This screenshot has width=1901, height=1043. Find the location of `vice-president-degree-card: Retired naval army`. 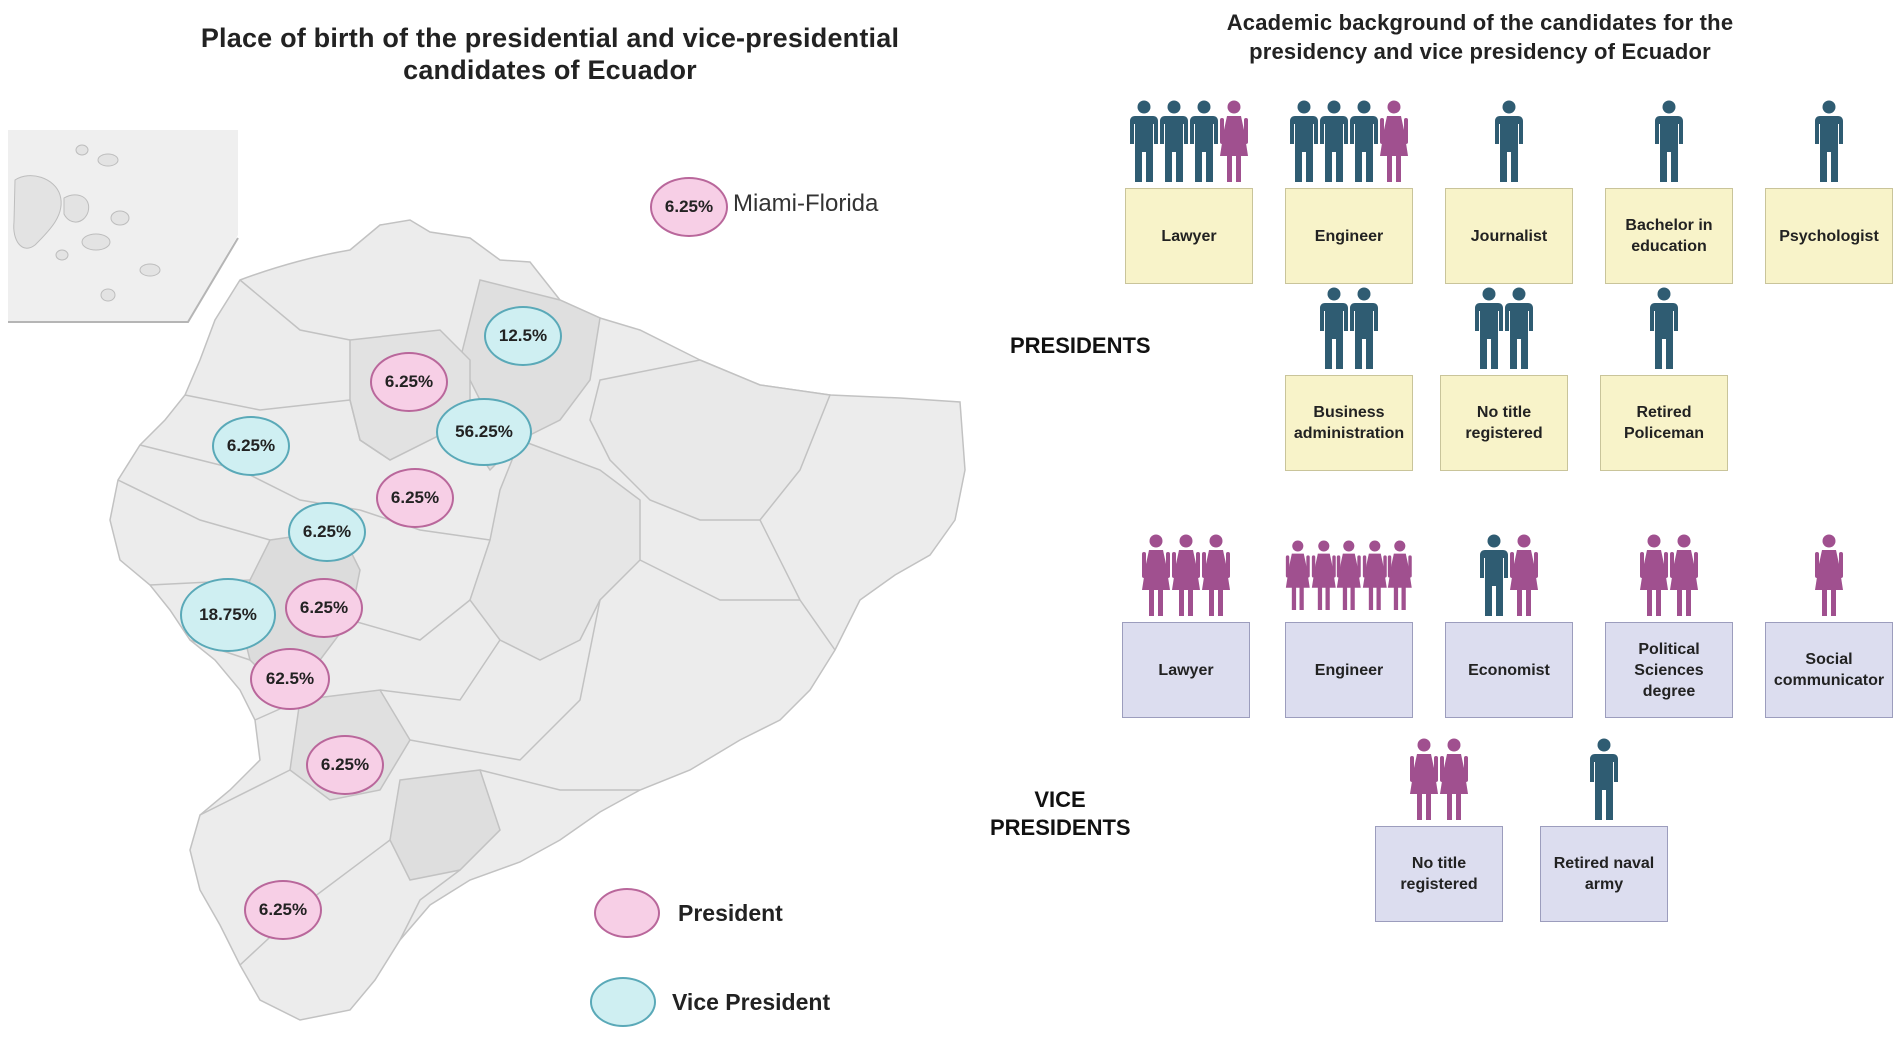

vice-president-degree-card: Retired naval army is located at coordinates (1604, 874).